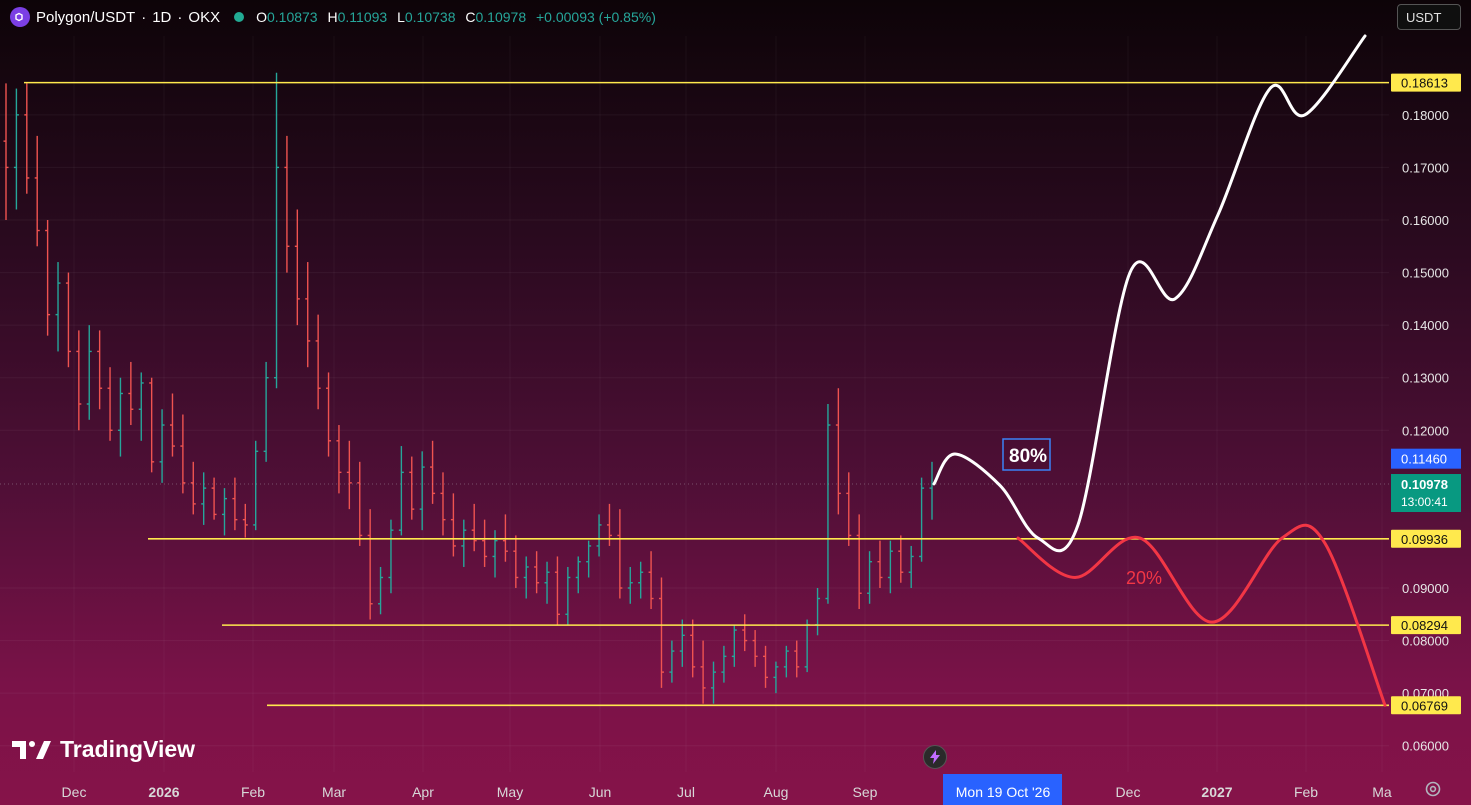 This screenshot has height=805, width=1471. I want to click on high-label: H, so click(332, 17).